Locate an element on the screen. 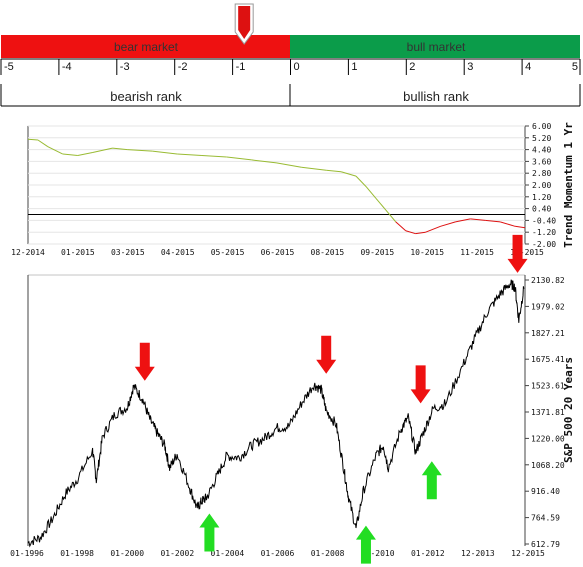  sp500-x-tick-label: 12-2015 is located at coordinates (528, 553).